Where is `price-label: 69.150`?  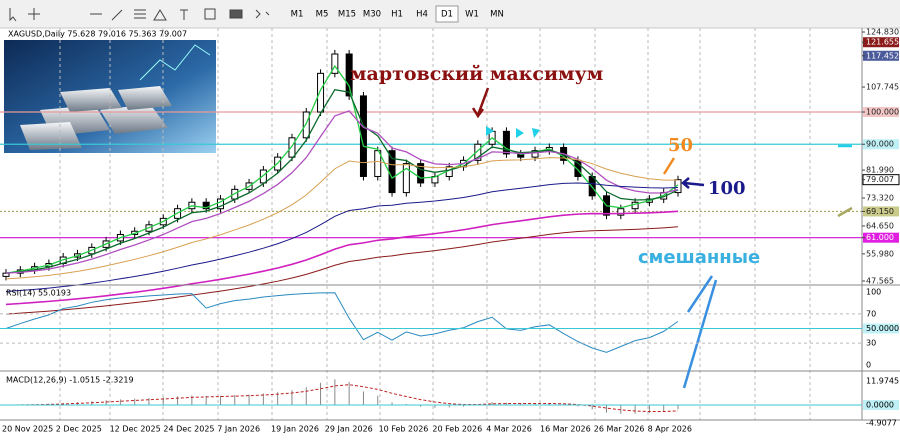
price-label: 69.150 is located at coordinates (880, 211).